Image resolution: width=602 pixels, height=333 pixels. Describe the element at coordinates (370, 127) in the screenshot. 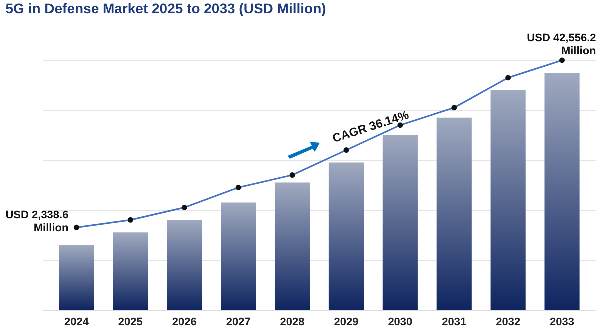

I see `annotation: CAGR 36.14%` at that location.